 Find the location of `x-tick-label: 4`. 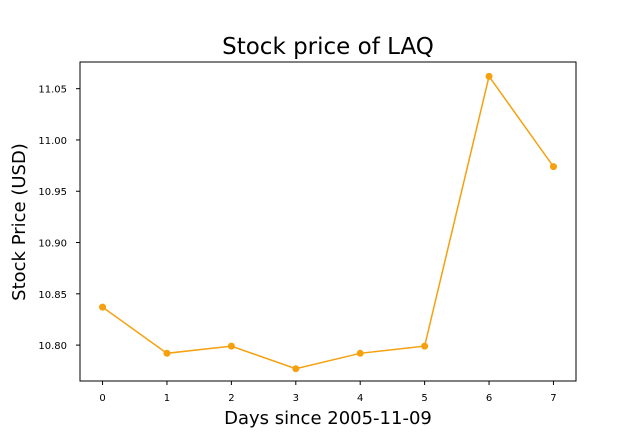

x-tick-label: 4 is located at coordinates (360, 398).